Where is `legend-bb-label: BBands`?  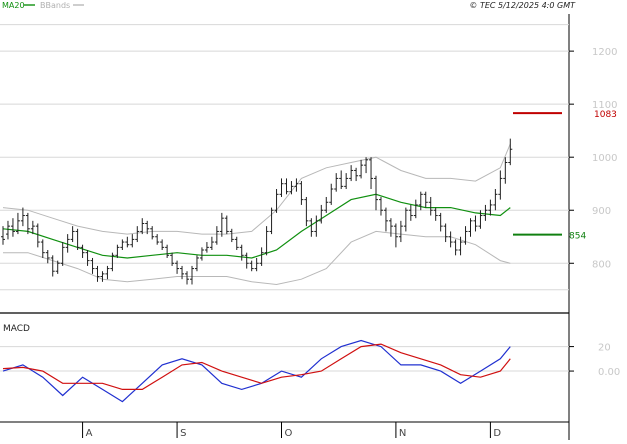
legend-bb-label: BBands is located at coordinates (55, 5).